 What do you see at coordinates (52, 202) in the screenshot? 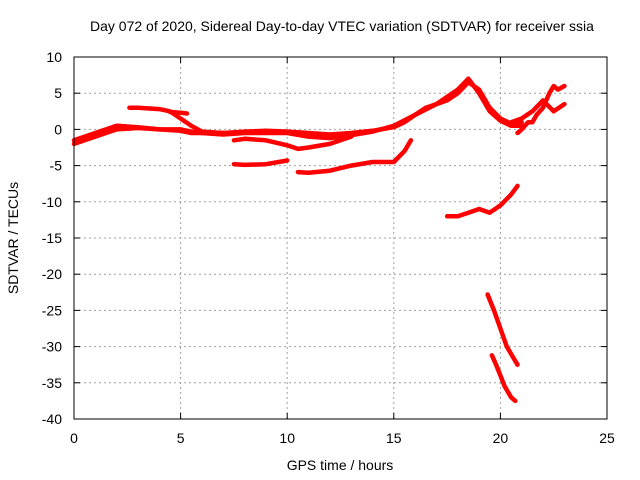
I see `y-tick-label: -10` at bounding box center [52, 202].